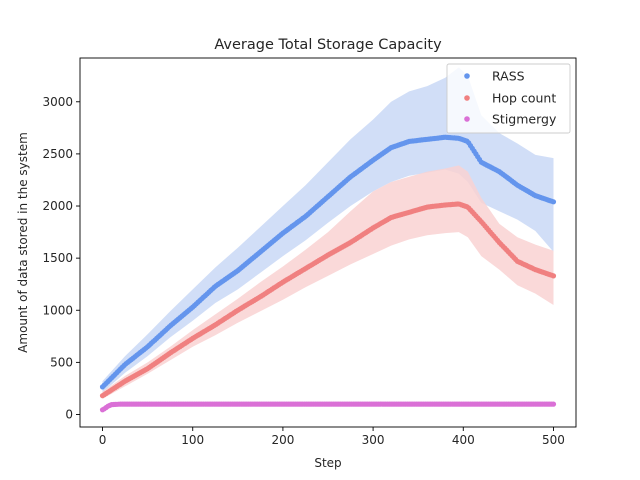  I want to click on y-tick-label: 0, so click(69, 414).